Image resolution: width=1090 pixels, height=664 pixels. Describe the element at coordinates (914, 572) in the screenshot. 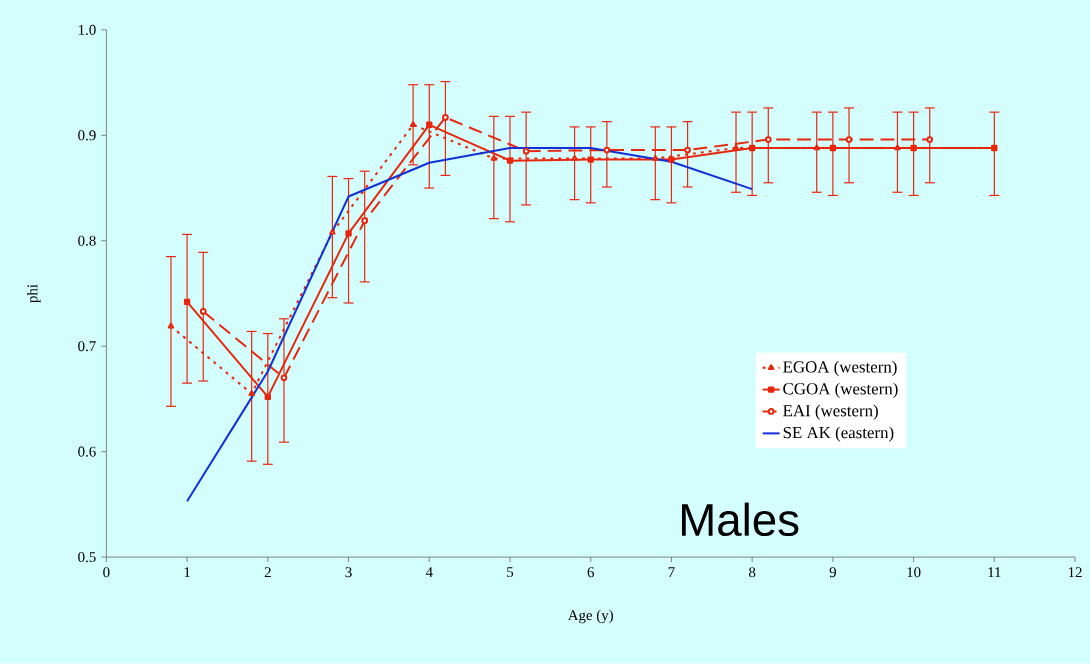

I see `x-tick-label: 10` at that location.